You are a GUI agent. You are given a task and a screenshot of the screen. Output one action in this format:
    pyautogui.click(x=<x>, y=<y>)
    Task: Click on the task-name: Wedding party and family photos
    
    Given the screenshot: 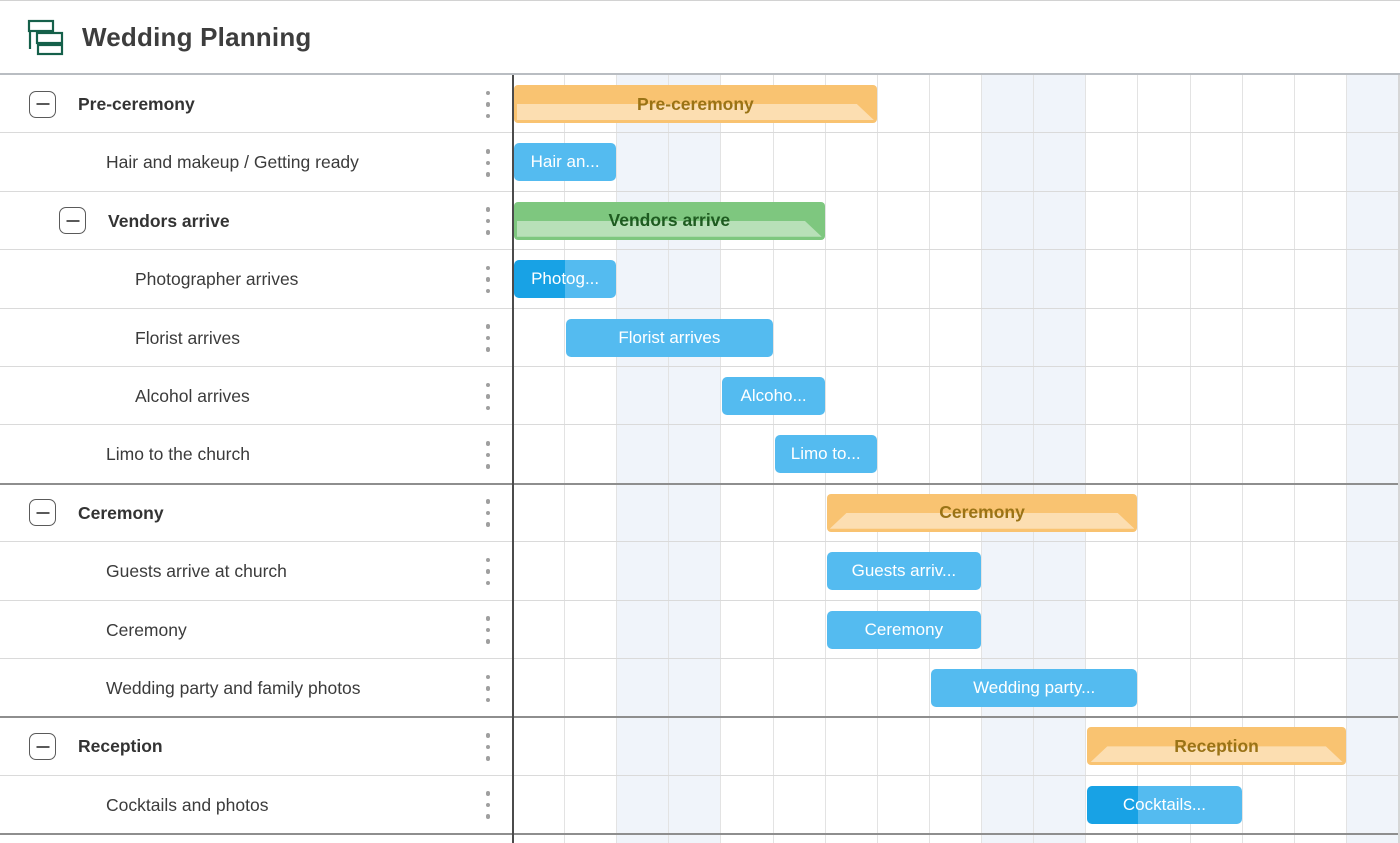 What is the action you would take?
    pyautogui.click(x=233, y=688)
    